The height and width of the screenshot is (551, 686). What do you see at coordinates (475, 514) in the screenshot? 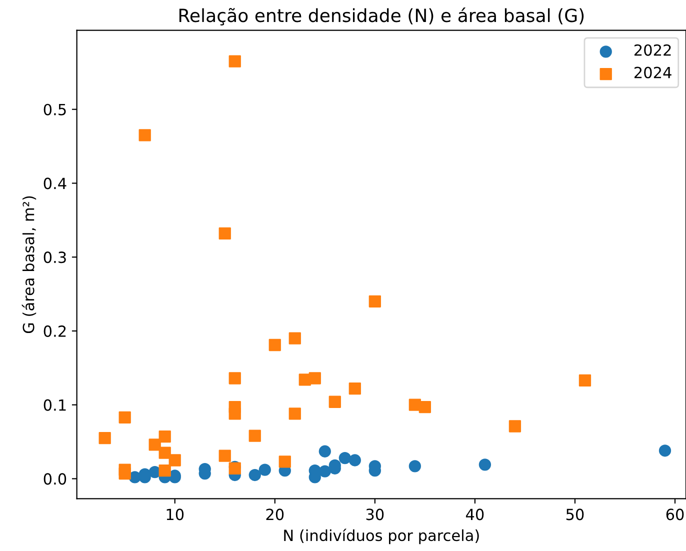
I see `x-tick-label: 40` at bounding box center [475, 514].